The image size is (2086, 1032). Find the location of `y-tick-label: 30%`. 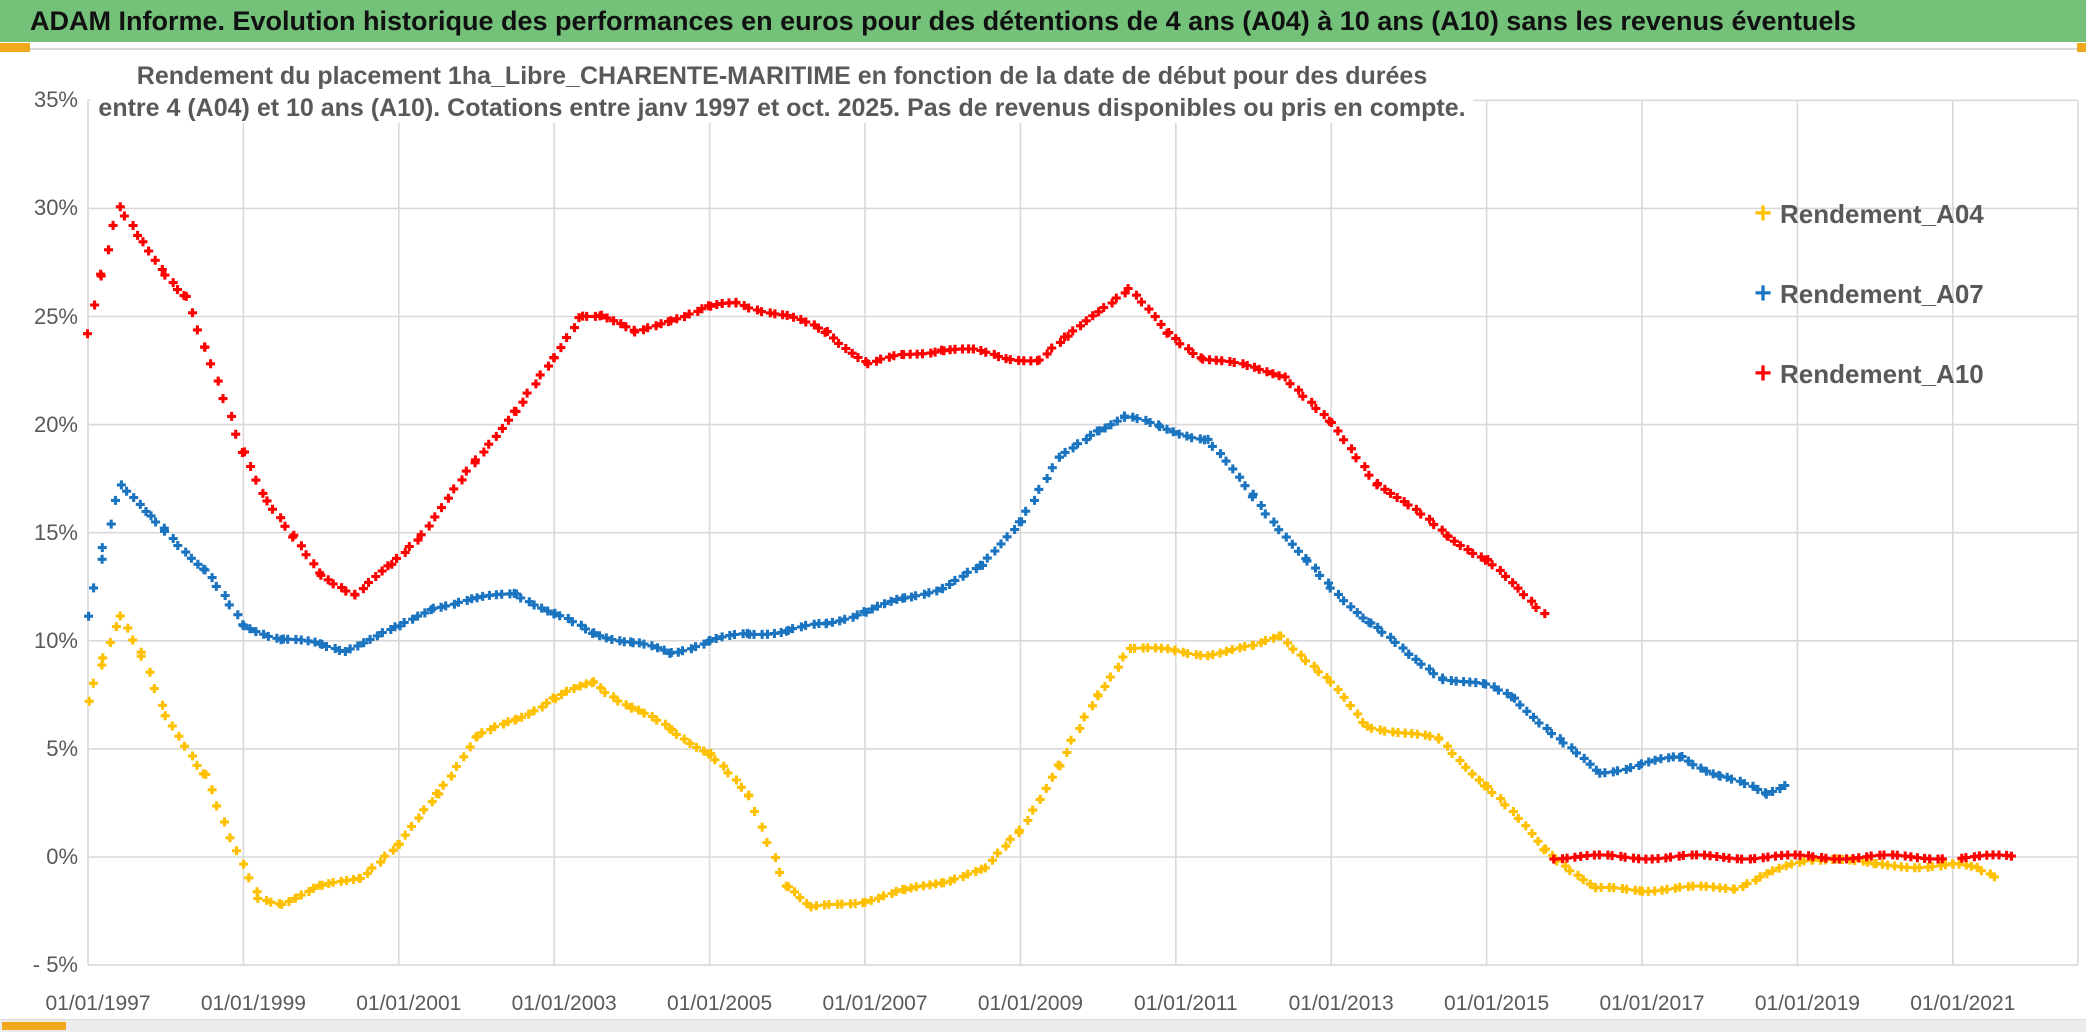

y-tick-label: 30% is located at coordinates (55, 208).